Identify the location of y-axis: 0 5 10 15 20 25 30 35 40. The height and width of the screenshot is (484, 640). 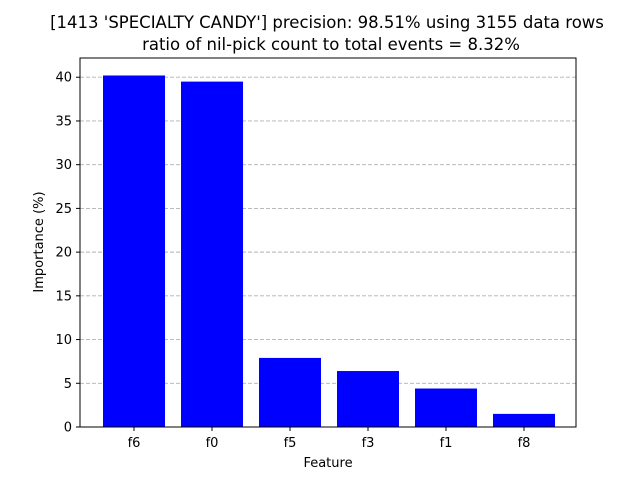
(67, 253).